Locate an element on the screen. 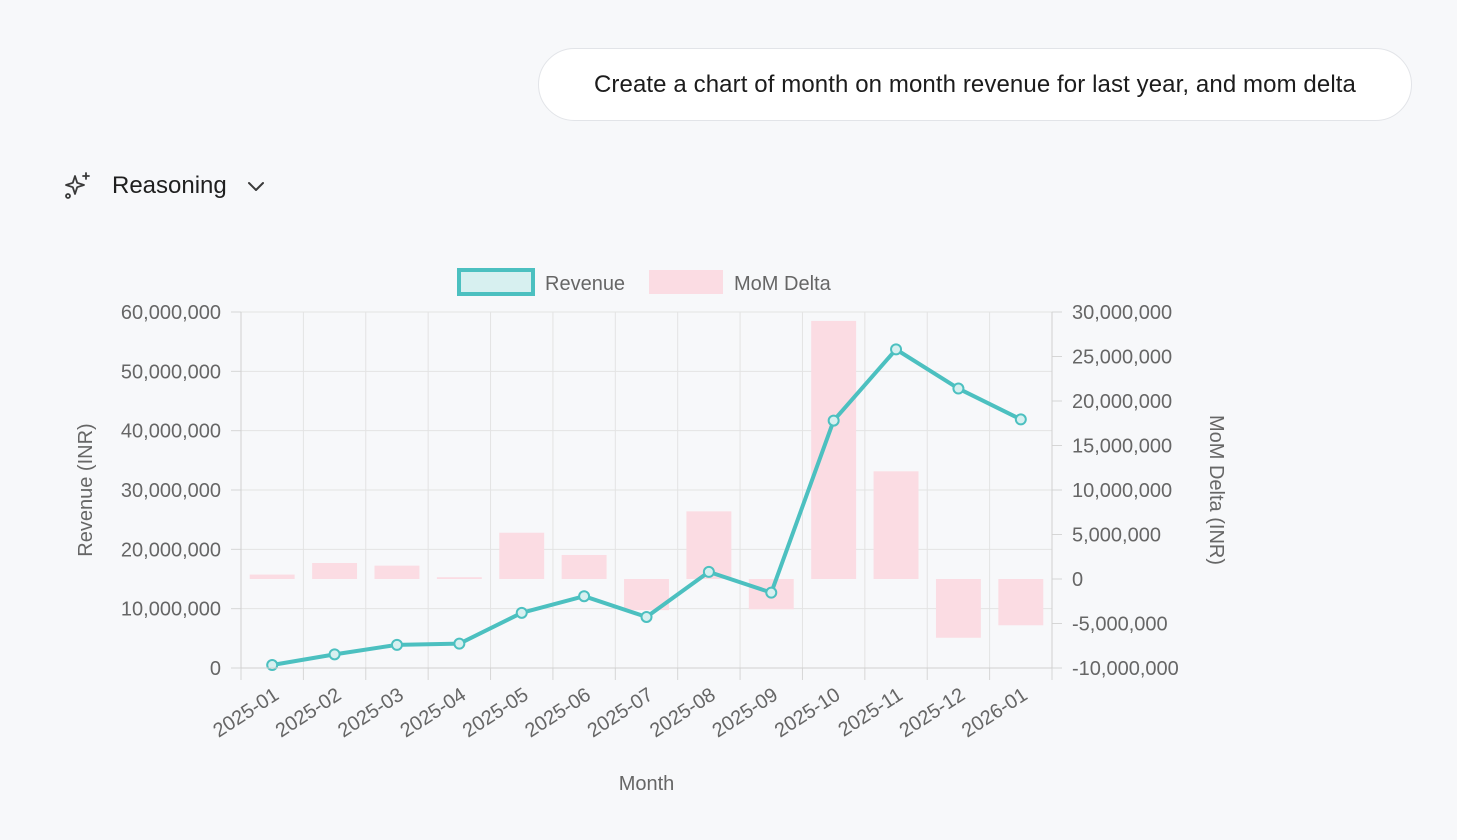 The height and width of the screenshot is (840, 1457). left-tick-label: 30,000,000 is located at coordinates (171, 491).